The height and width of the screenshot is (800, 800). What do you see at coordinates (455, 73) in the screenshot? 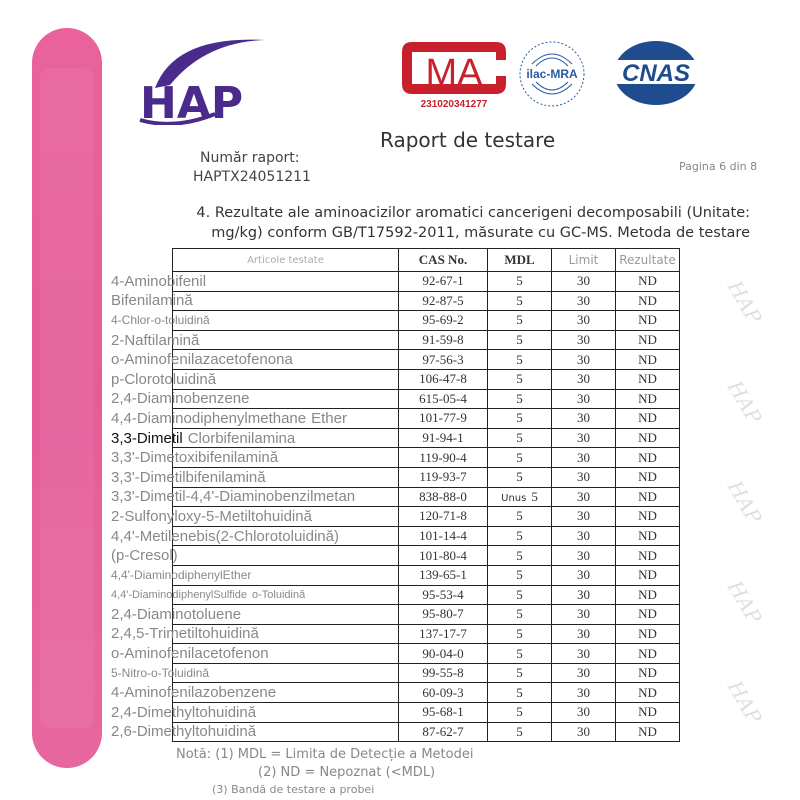
I see `svg-text: MA` at bounding box center [455, 73].